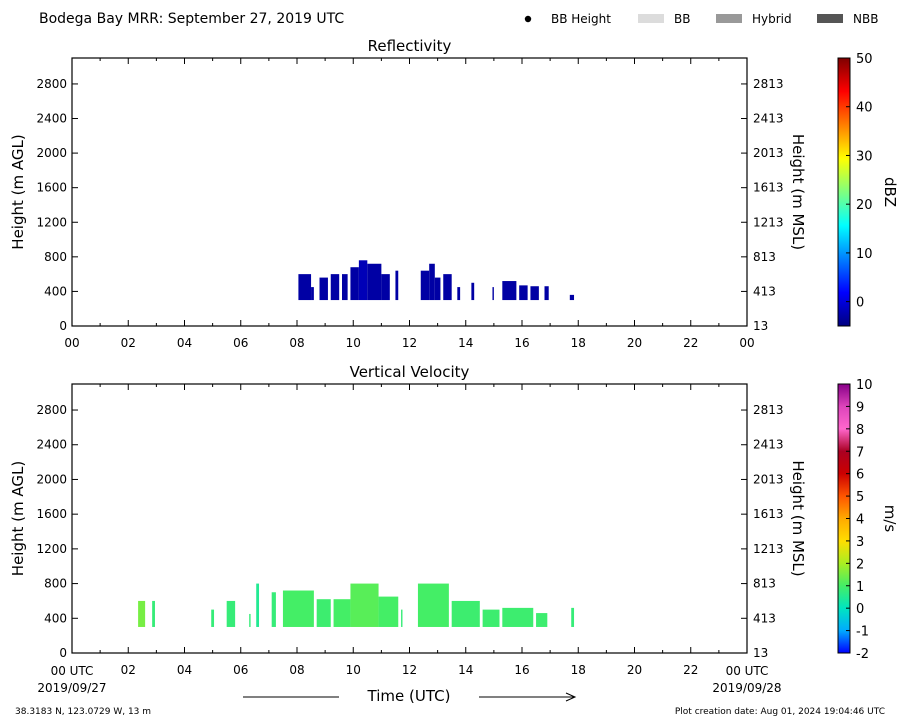  What do you see at coordinates (890, 519) in the screenshot?
I see `colorbar-label: m/s` at bounding box center [890, 519].